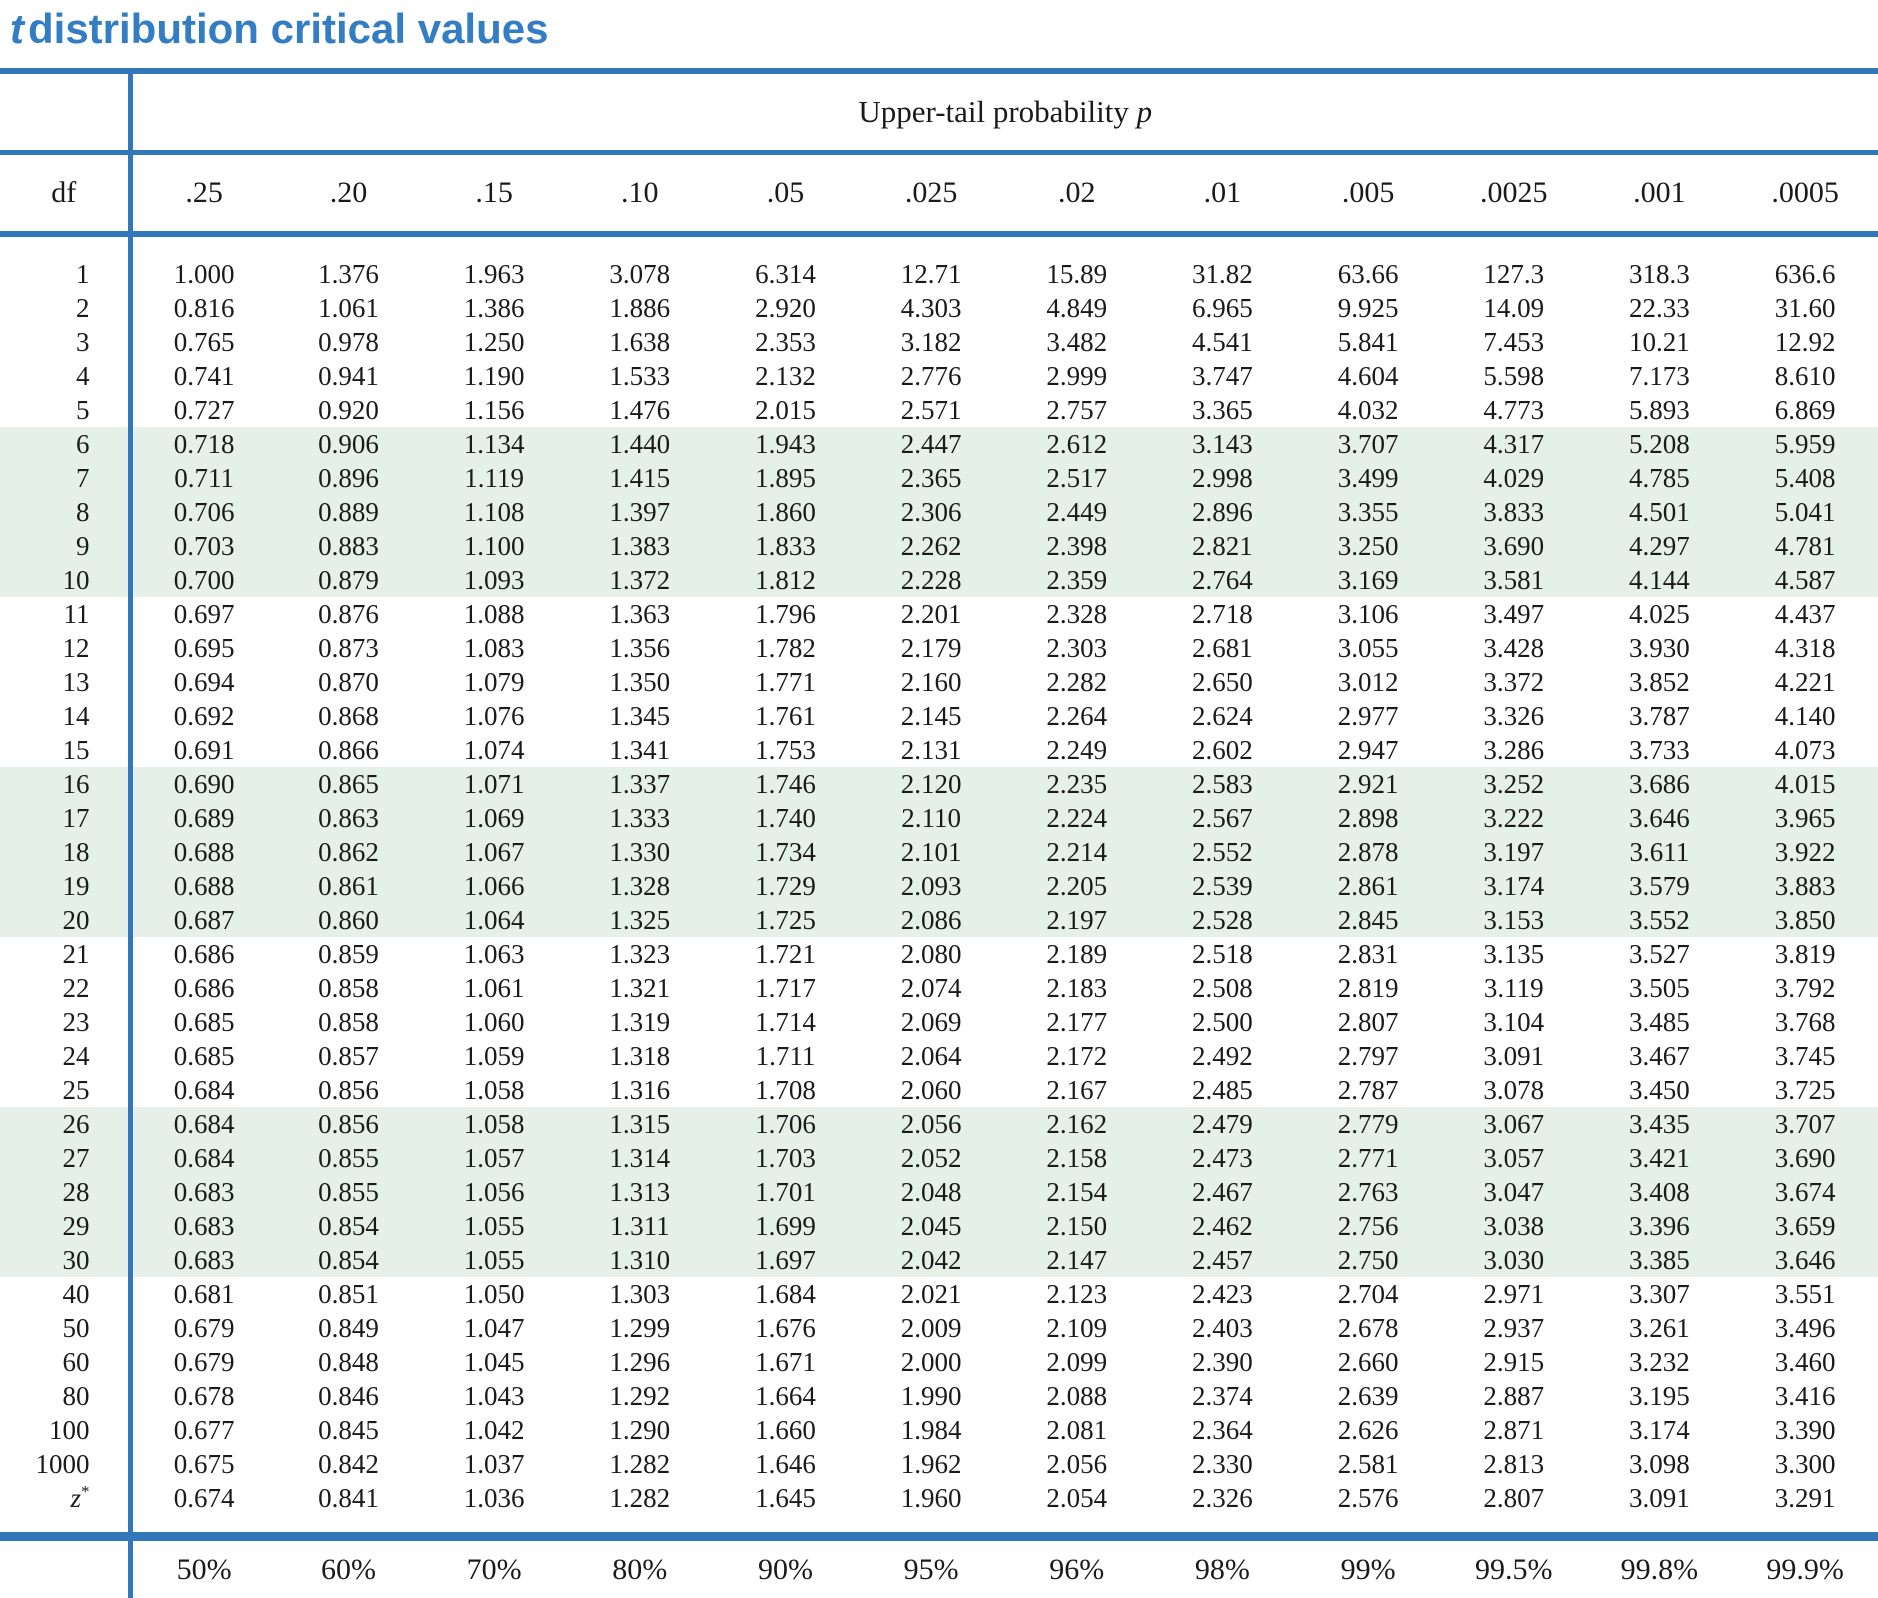 The width and height of the screenshot is (1878, 1598). I want to click on critical-value-cell: 2.757, so click(1077, 410).